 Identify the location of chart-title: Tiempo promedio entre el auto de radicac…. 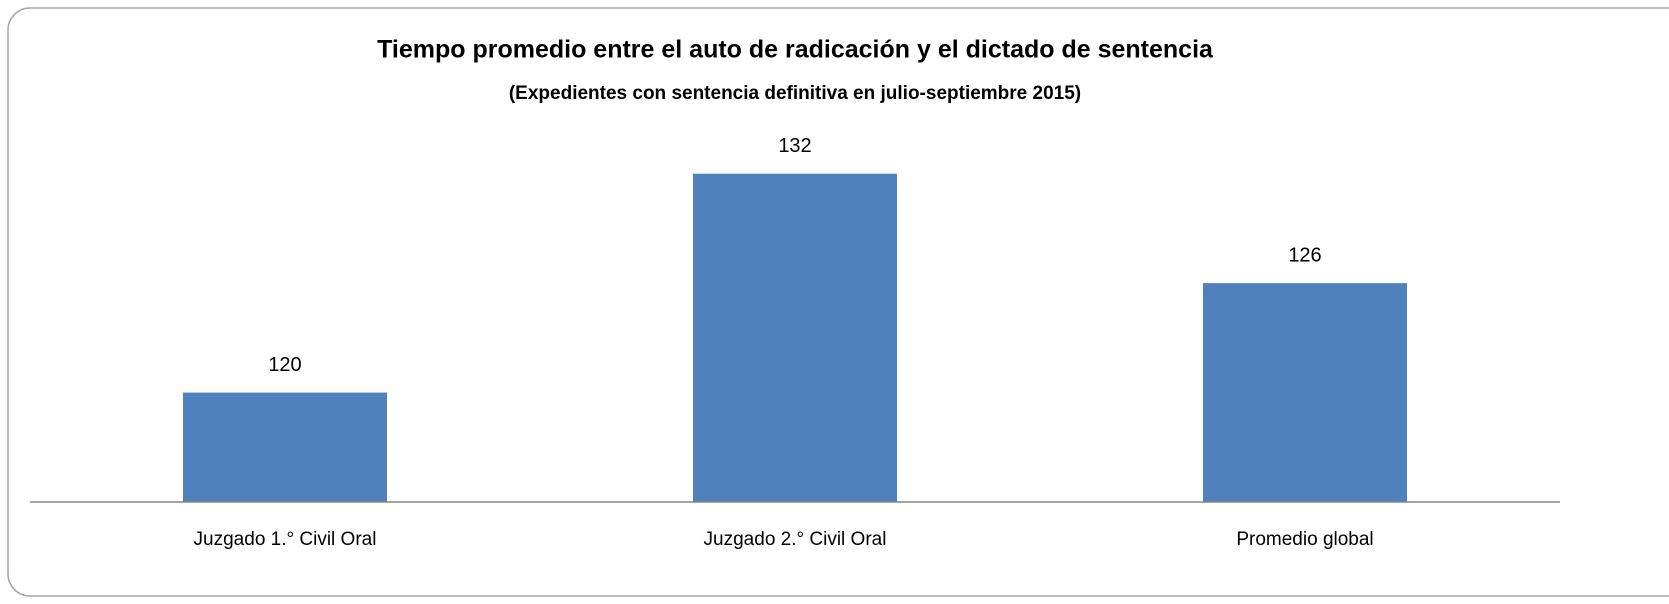
(795, 50).